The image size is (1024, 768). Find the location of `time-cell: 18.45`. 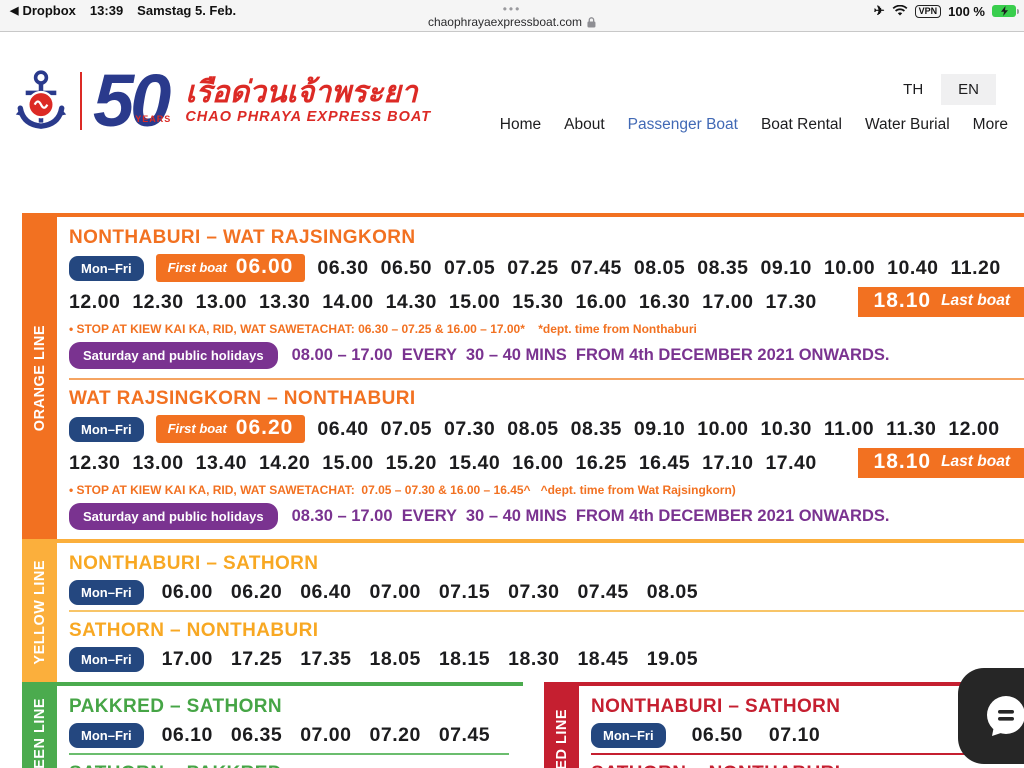

time-cell: 18.45 is located at coordinates (603, 659).